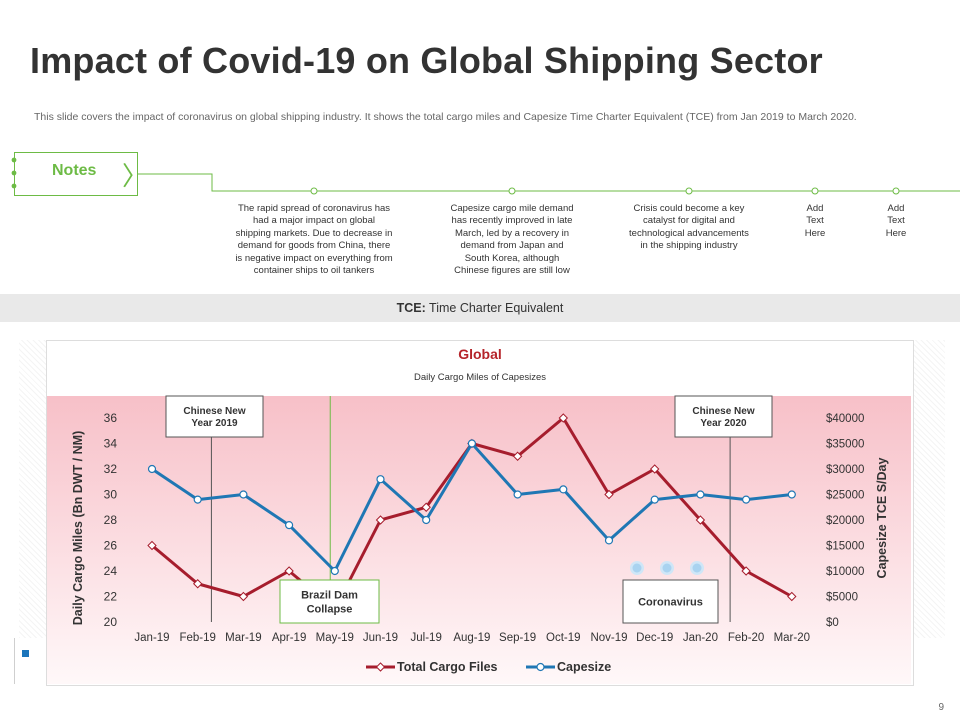 The height and width of the screenshot is (720, 960). What do you see at coordinates (197, 638) in the screenshot?
I see `x-tick-label: Feb-19` at bounding box center [197, 638].